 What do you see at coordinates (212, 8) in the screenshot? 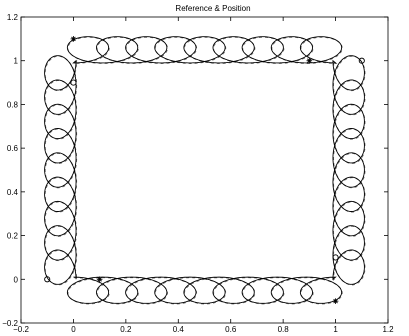
I see `chart-title: Reference & Position` at bounding box center [212, 8].